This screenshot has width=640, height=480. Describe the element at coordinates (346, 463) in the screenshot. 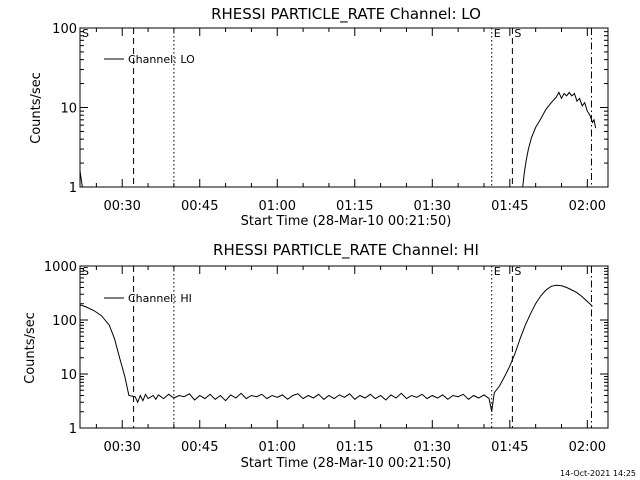

I see `x-axis-label-hi: Start Time (28-Mar-10 00:21:50)` at that location.